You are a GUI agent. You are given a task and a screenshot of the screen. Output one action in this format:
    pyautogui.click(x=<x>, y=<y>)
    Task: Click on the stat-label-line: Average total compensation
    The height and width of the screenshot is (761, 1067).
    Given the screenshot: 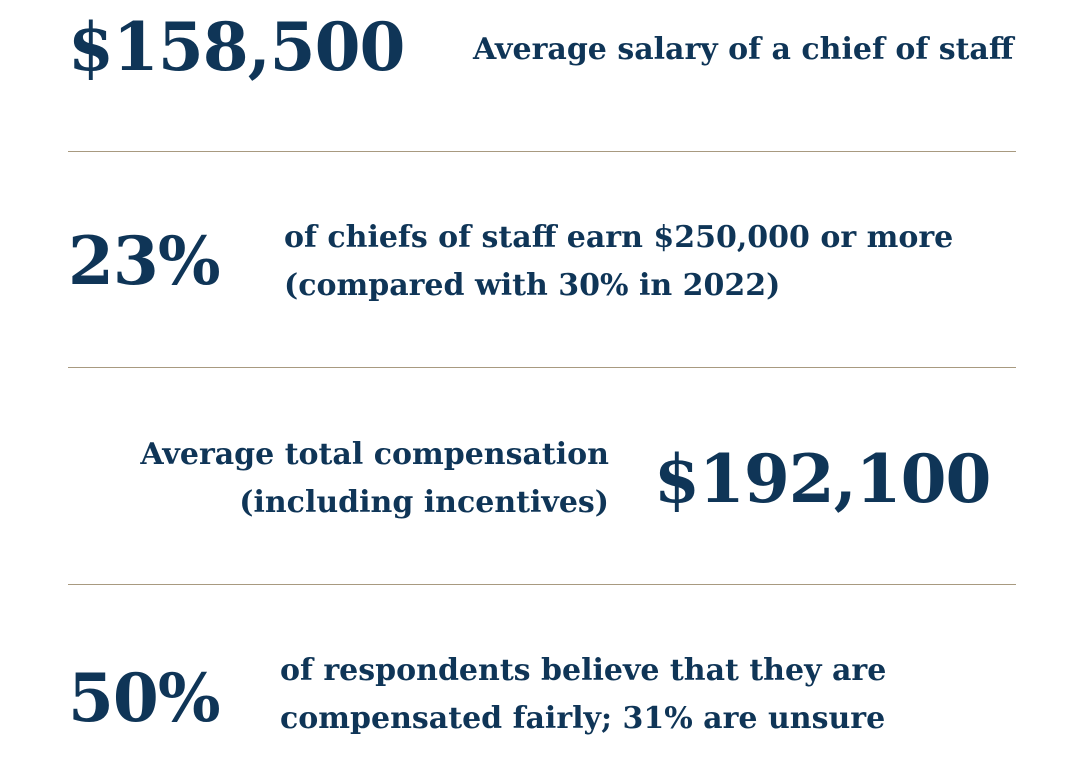 What is the action you would take?
    pyautogui.click(x=374, y=454)
    